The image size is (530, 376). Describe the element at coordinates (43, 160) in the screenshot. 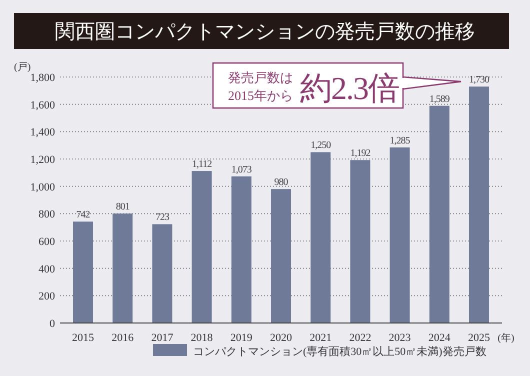

I see `y-tick-label: 1,200` at that location.